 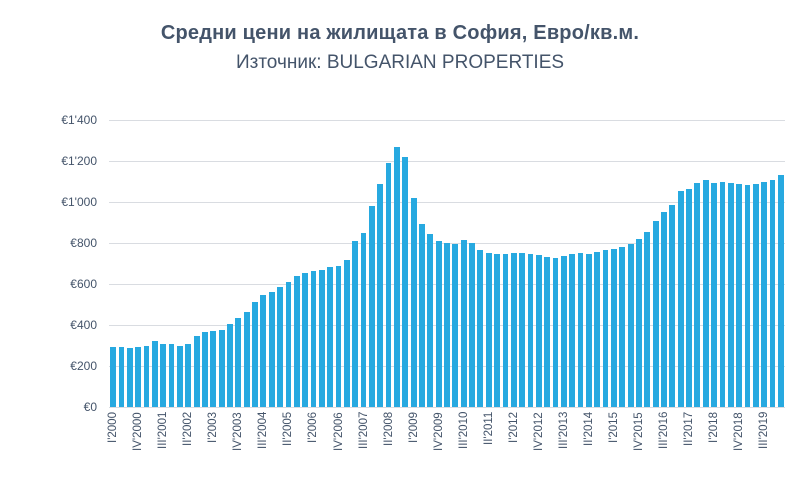 I want to click on x-tick-label: I'2000, so click(x=113, y=427).